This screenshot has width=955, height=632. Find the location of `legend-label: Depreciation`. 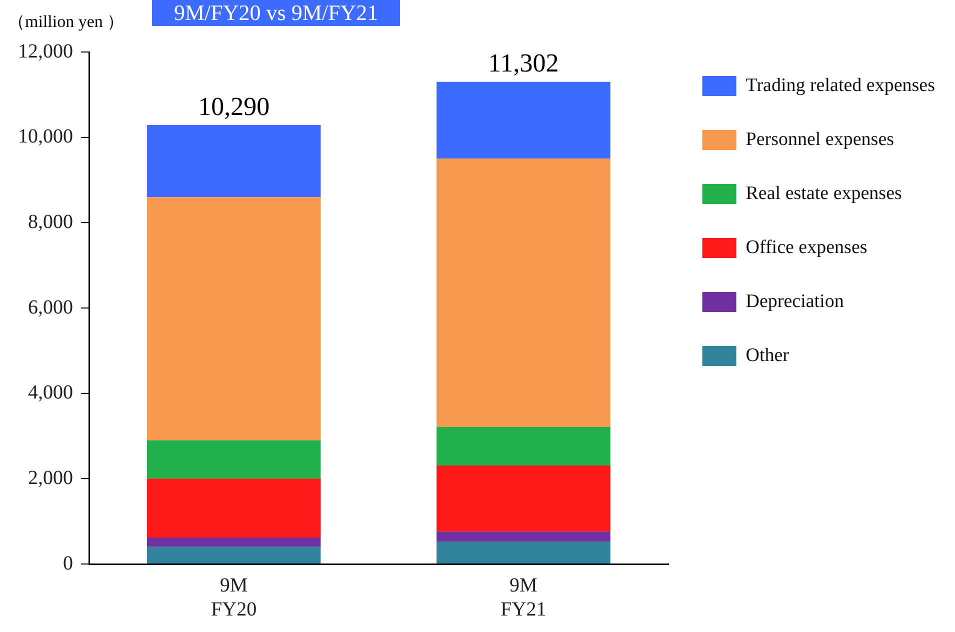

legend-label: Depreciation is located at coordinates (795, 301).